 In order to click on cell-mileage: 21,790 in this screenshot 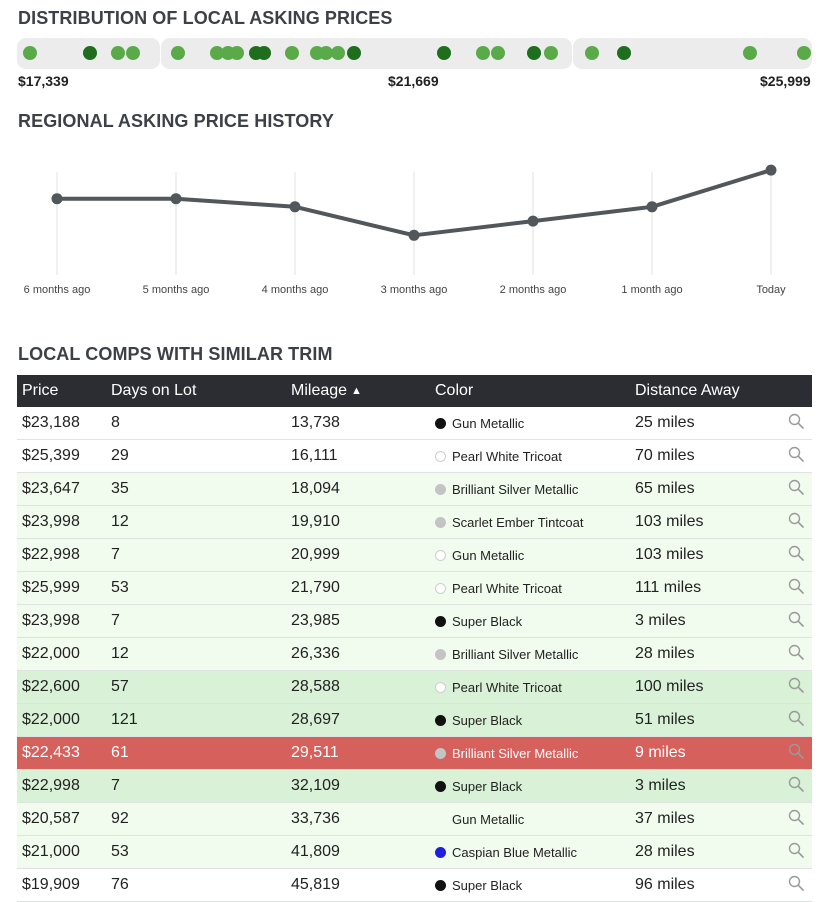, I will do `click(358, 588)`.